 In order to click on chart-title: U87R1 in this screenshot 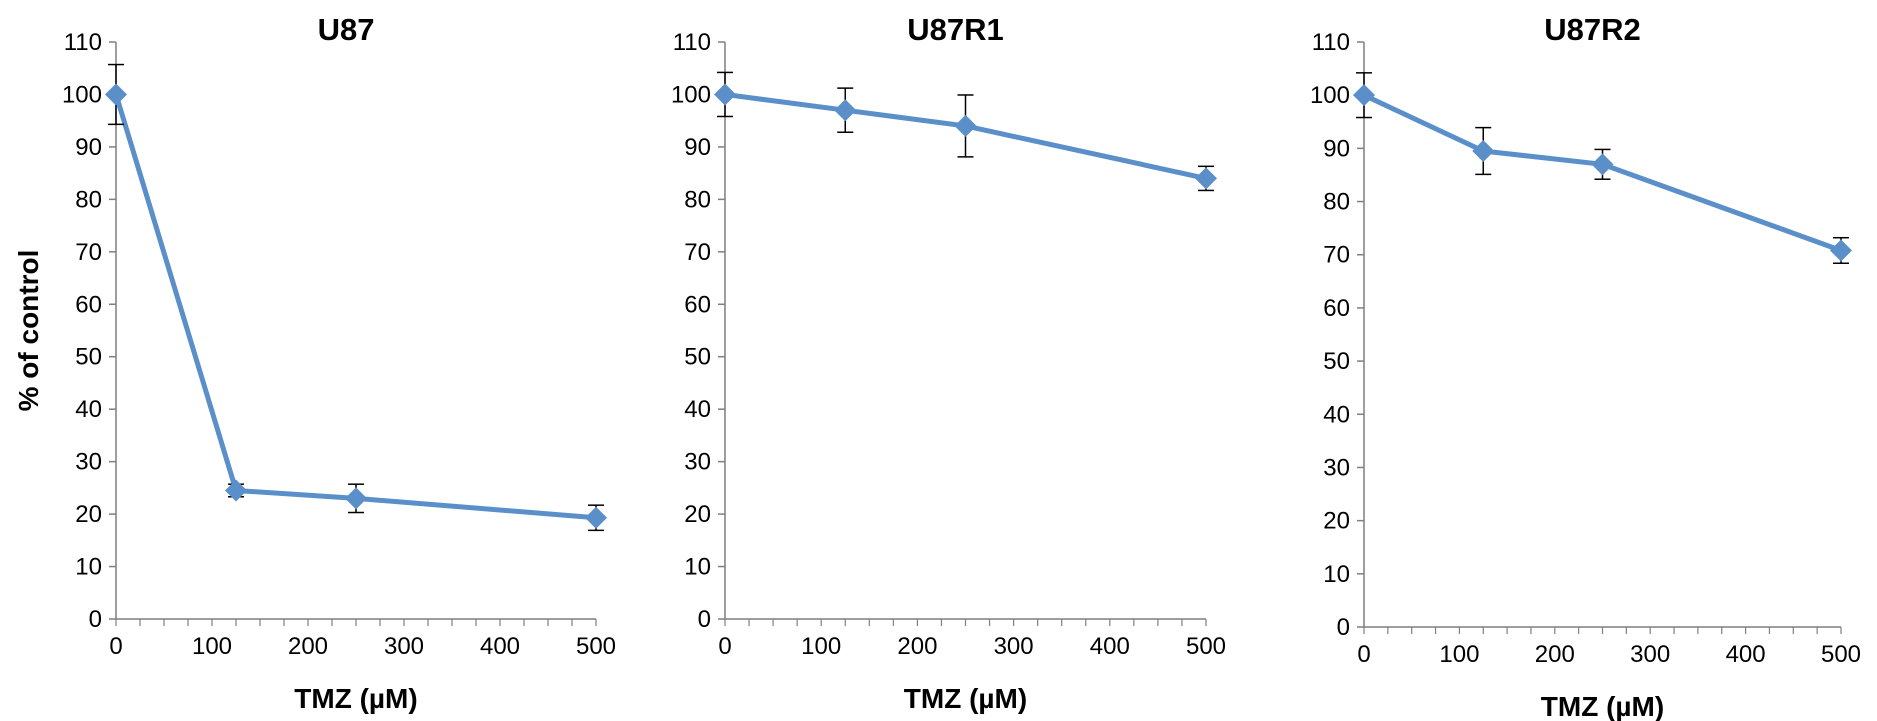, I will do `click(955, 29)`.